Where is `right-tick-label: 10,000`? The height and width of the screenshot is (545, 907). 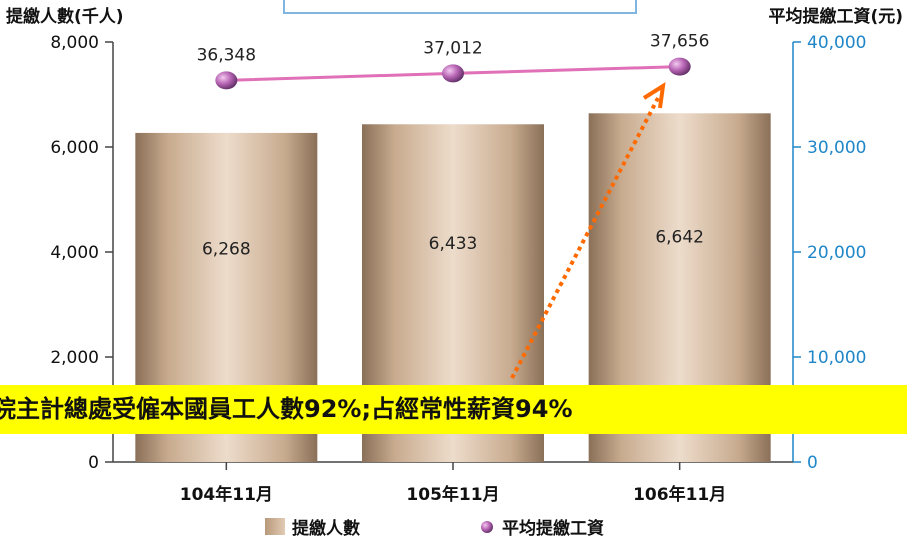
right-tick-label: 10,000 is located at coordinates (836, 358).